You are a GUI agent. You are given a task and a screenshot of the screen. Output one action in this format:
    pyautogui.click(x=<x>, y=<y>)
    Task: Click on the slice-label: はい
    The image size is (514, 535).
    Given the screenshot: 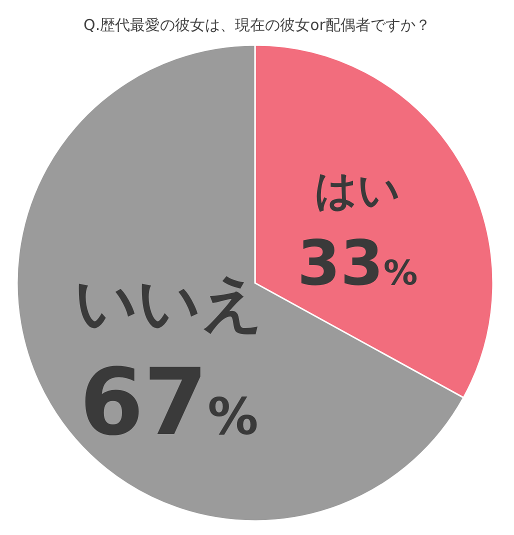 What is the action you would take?
    pyautogui.click(x=357, y=189)
    